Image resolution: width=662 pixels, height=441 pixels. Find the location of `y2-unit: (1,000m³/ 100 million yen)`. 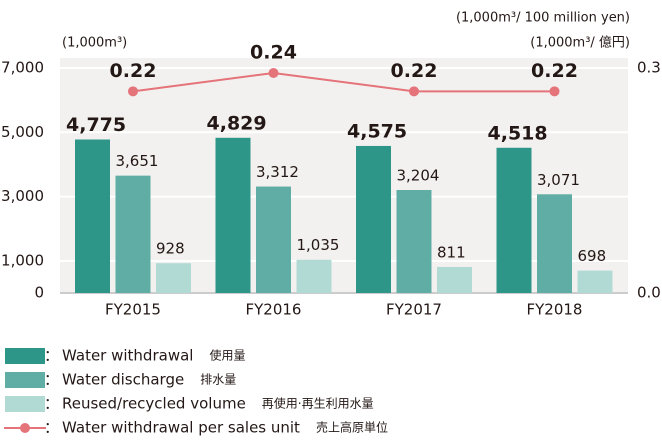

y2-unit: (1,000m³/ 100 million yen) is located at coordinates (543, 18).